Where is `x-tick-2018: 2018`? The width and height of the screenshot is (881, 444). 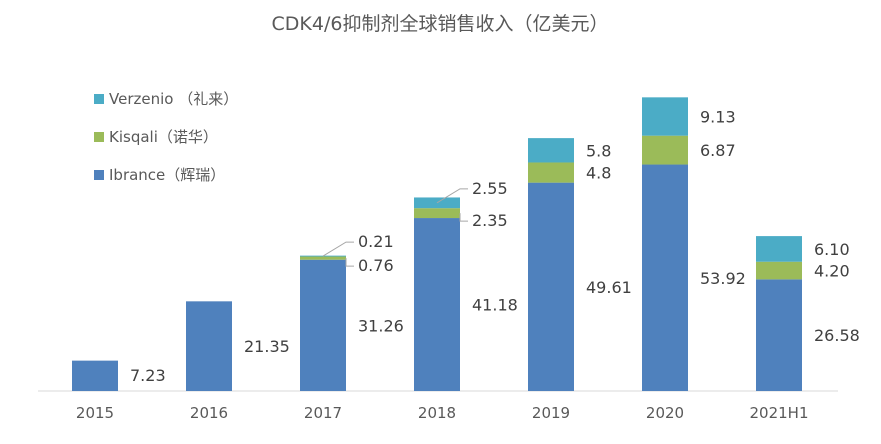 x-tick-2018: 2018 is located at coordinates (437, 413).